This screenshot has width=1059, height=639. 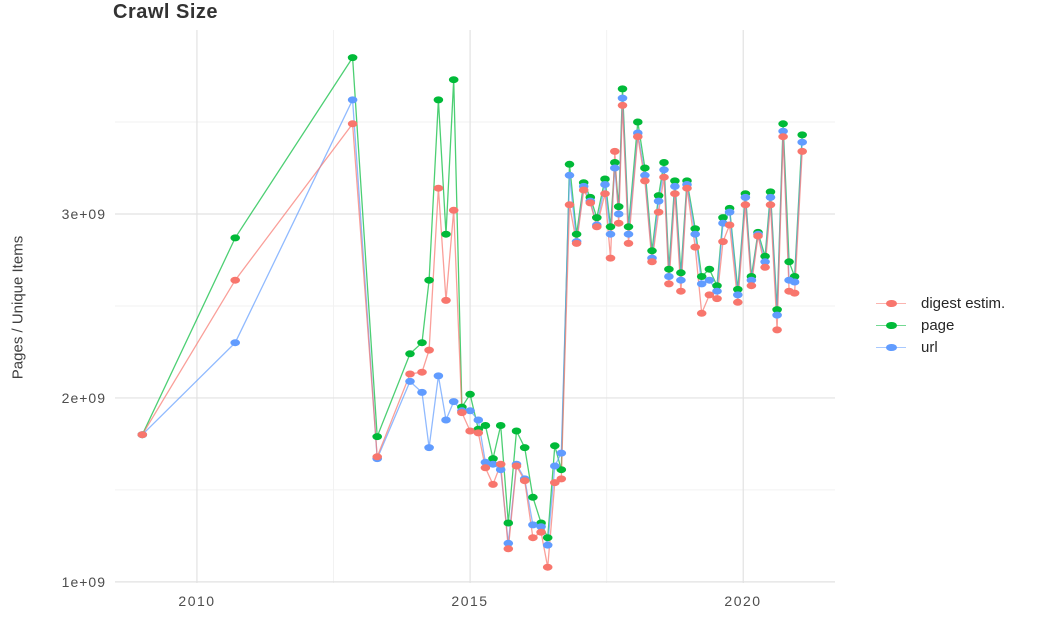 What do you see at coordinates (83, 582) in the screenshot?
I see `y-tick-label-1e09: 1e+09` at bounding box center [83, 582].